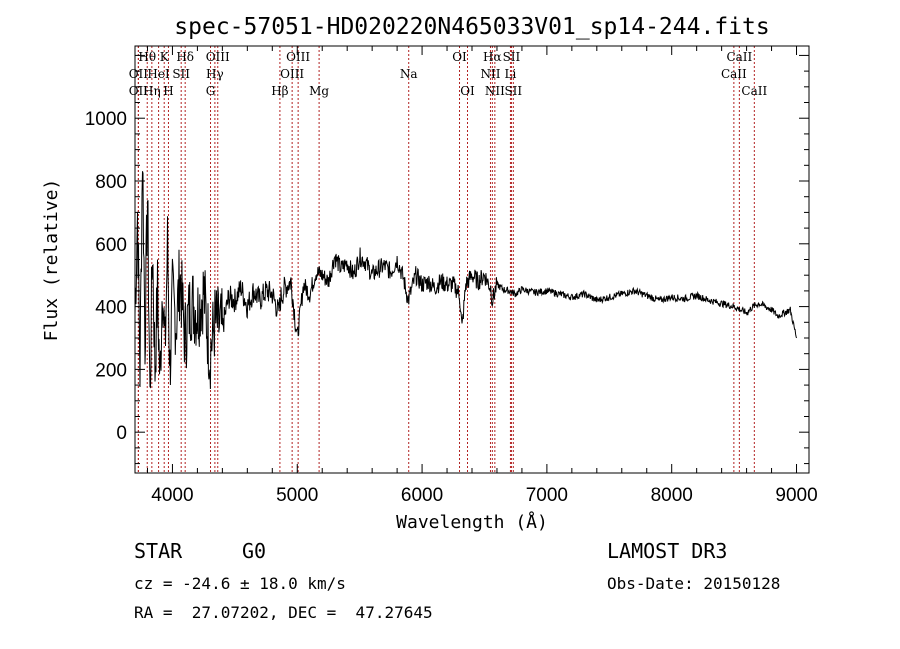 The image size is (900, 649). I want to click on spectral-line-label: Hδ, so click(185, 57).